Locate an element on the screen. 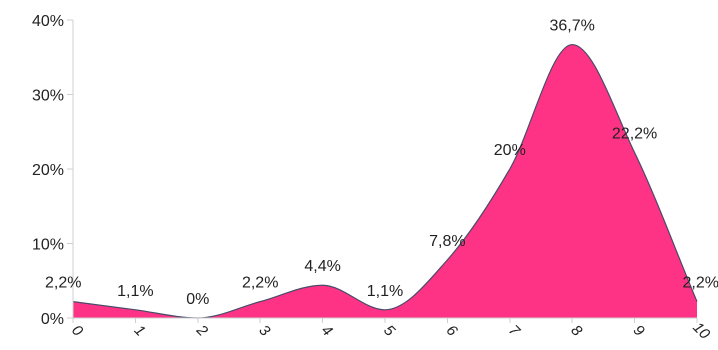 The width and height of the screenshot is (718, 350). x-tick-label: 6 is located at coordinates (452, 331).